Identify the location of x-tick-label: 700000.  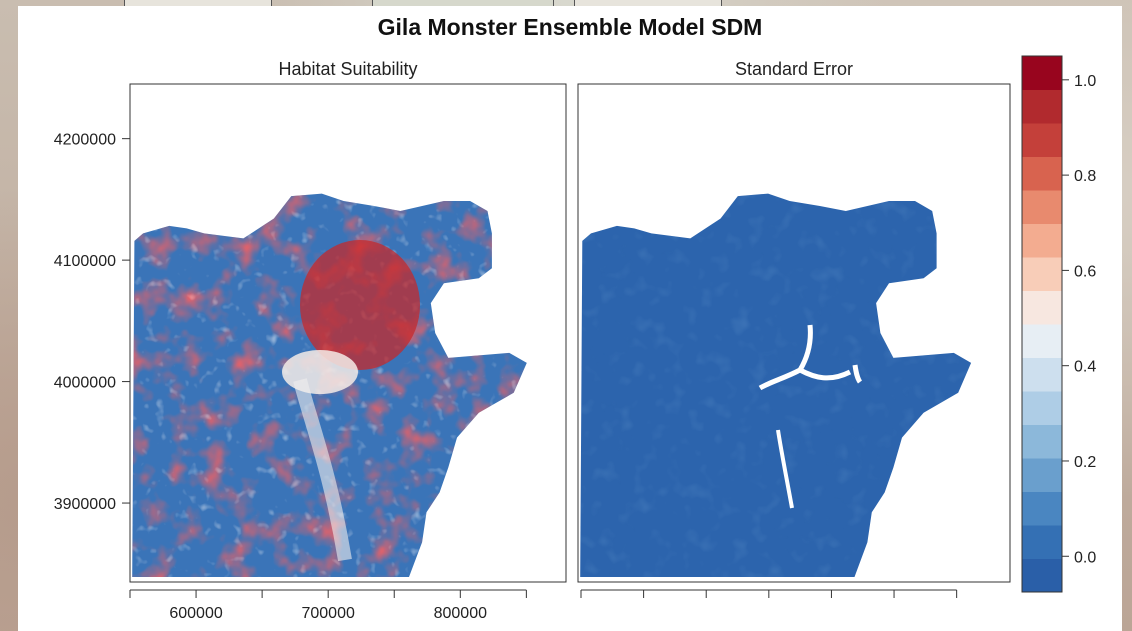
(327, 613).